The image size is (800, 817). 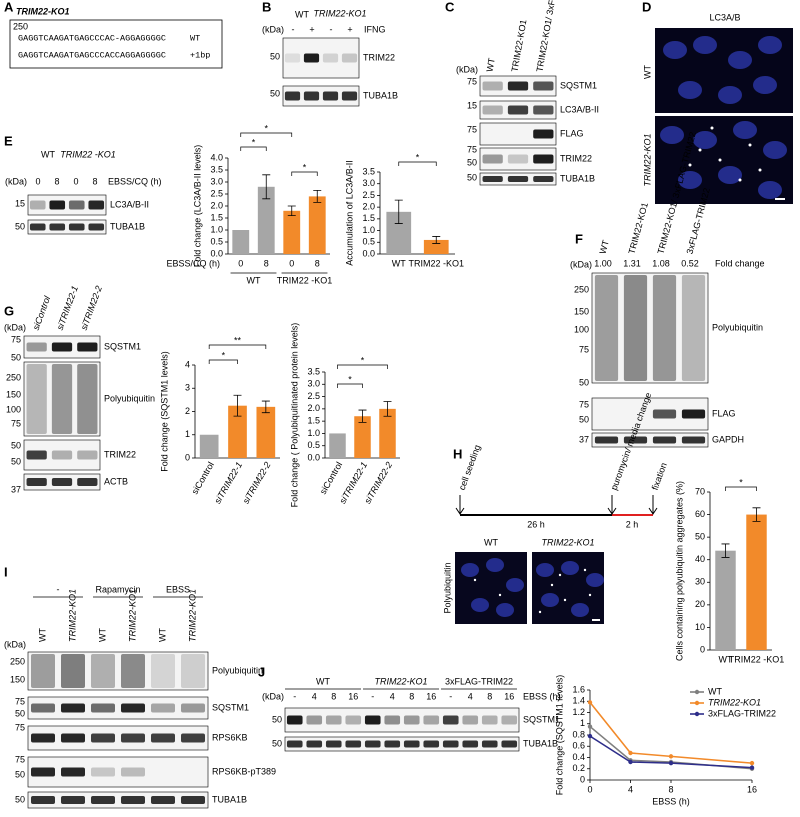 I want to click on significance: *, so click(x=741, y=482).